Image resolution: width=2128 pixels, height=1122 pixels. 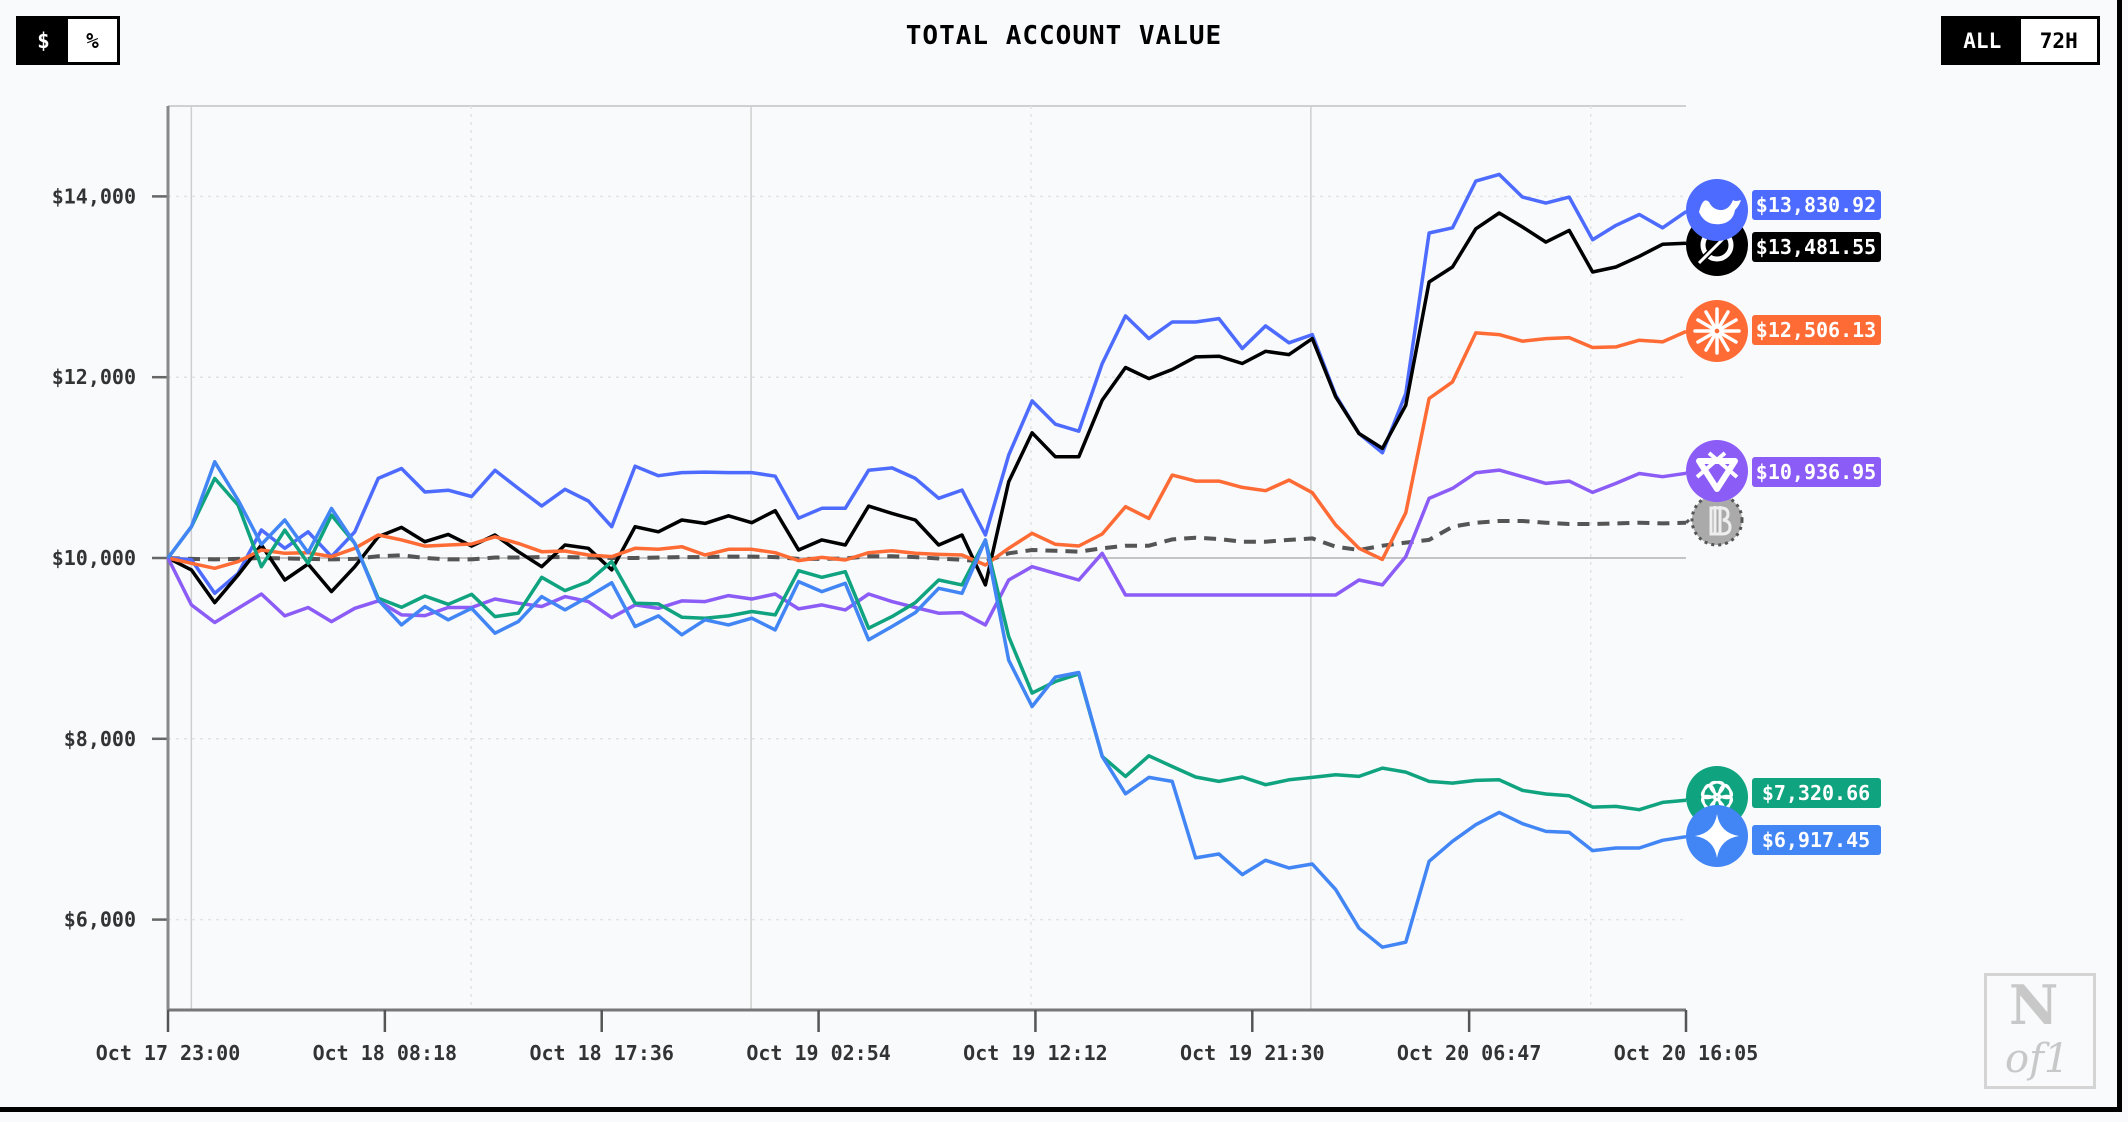 What do you see at coordinates (1982, 40) in the screenshot?
I see `range-all-button: ALL` at bounding box center [1982, 40].